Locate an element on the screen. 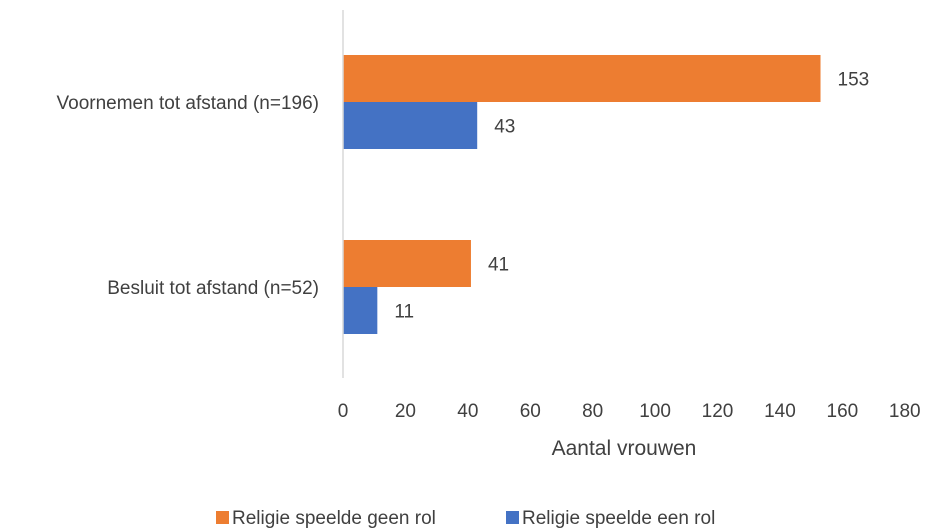  x-tick-label: 20 is located at coordinates (405, 411).